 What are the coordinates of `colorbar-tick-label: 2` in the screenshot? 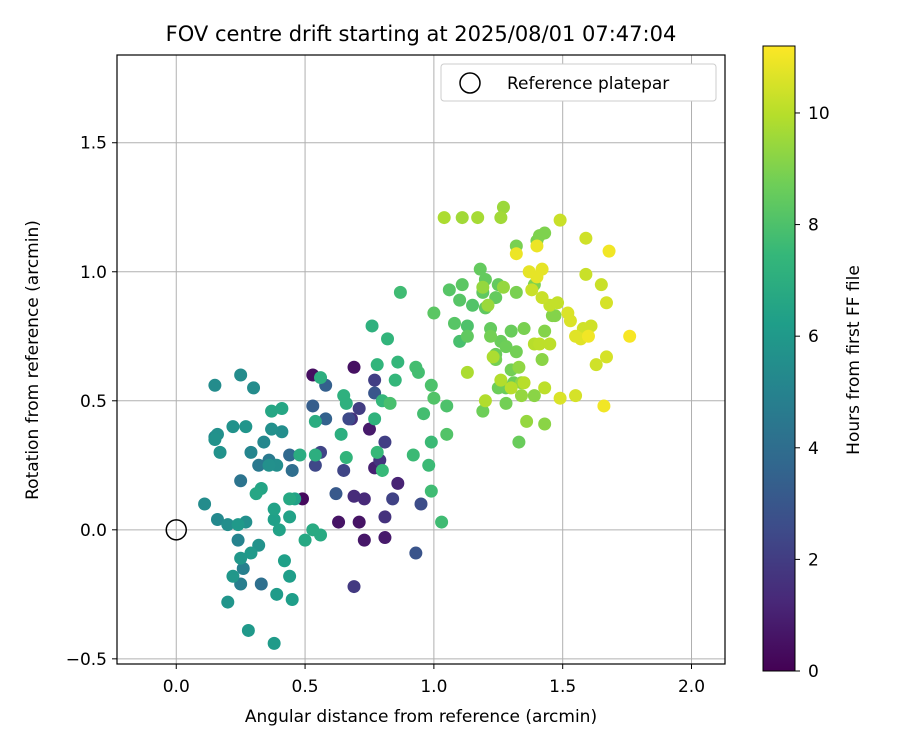 It's located at (813, 560).